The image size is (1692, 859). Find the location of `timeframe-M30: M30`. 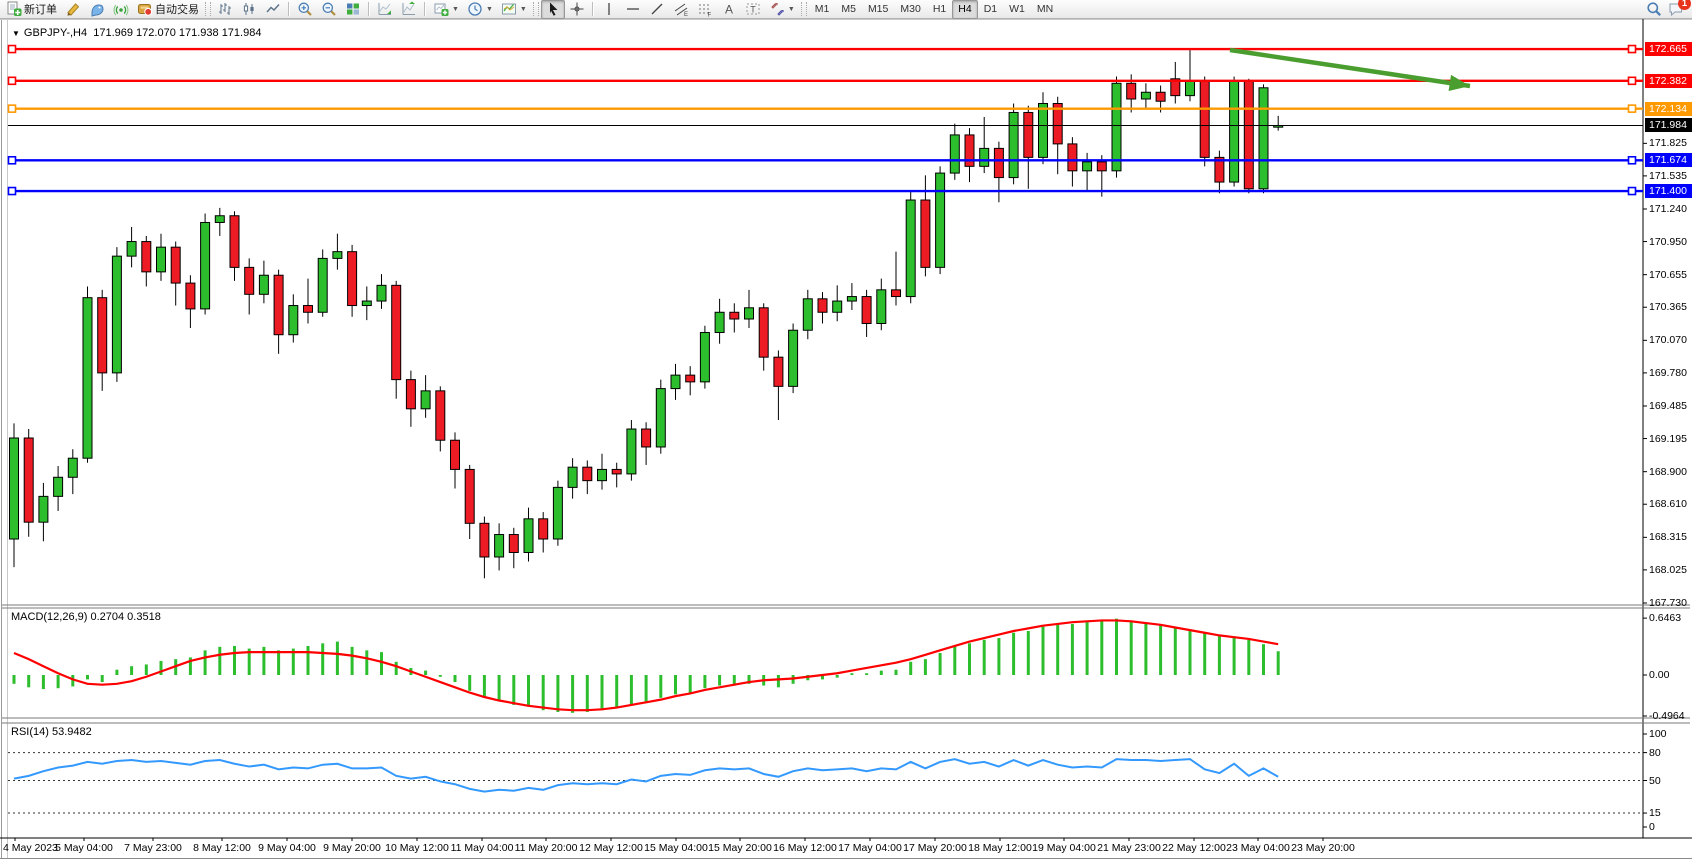

timeframe-M30: M30 is located at coordinates (910, 9).